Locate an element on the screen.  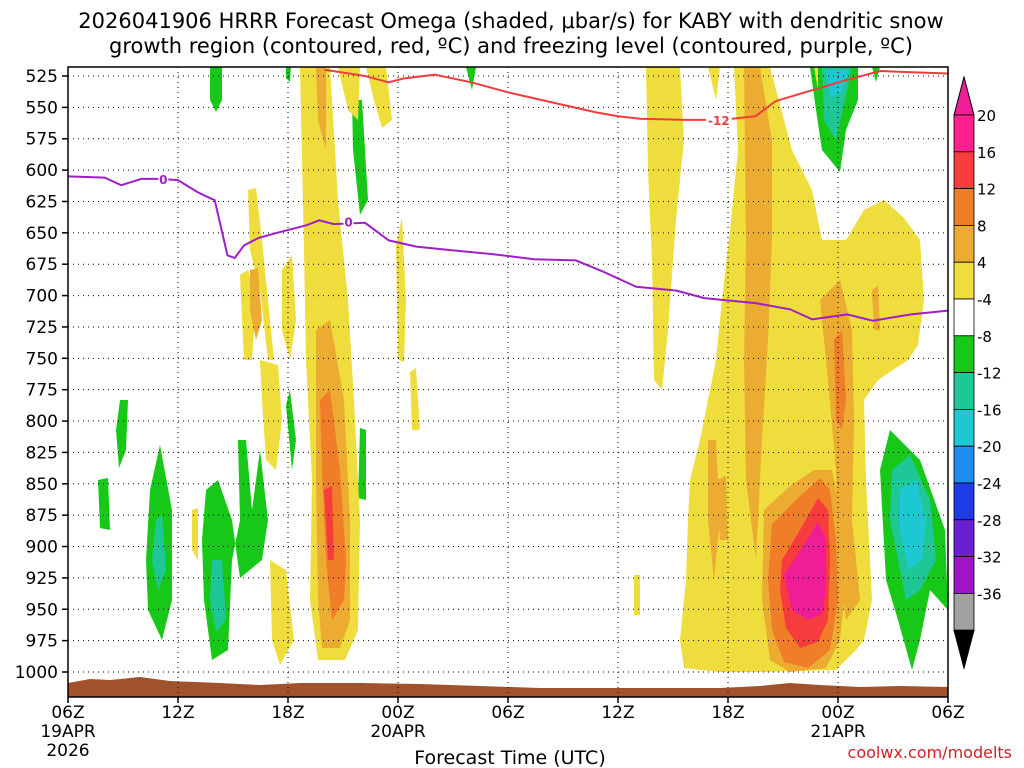
x-tick-label: 12Z is located at coordinates (617, 713).